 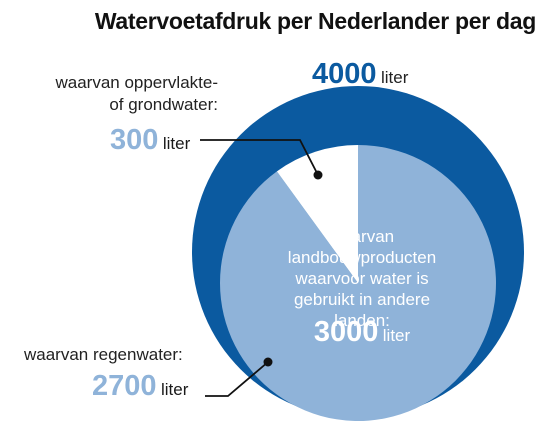 I want to click on rain-unit: liter, so click(x=174, y=389).